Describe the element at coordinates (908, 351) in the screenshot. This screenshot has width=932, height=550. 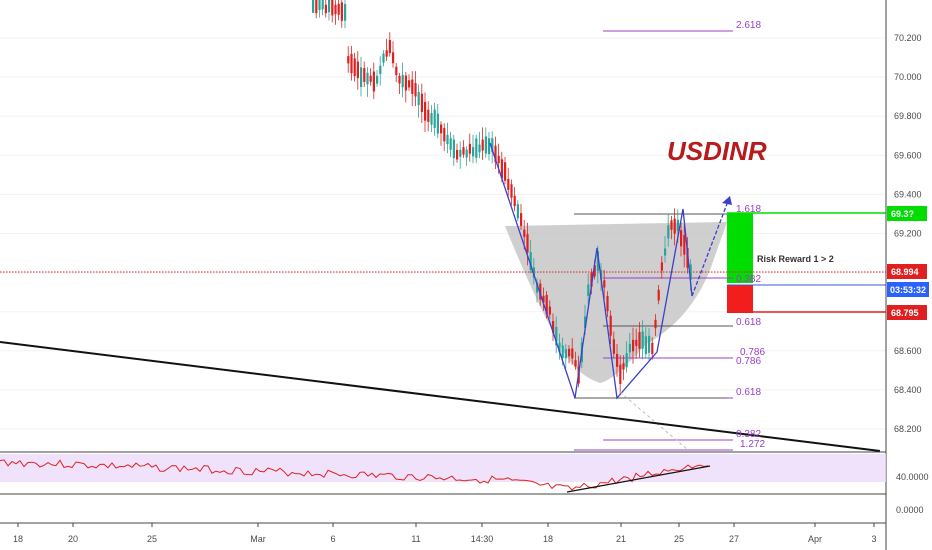
I see `price-tick-label: 68.600` at that location.